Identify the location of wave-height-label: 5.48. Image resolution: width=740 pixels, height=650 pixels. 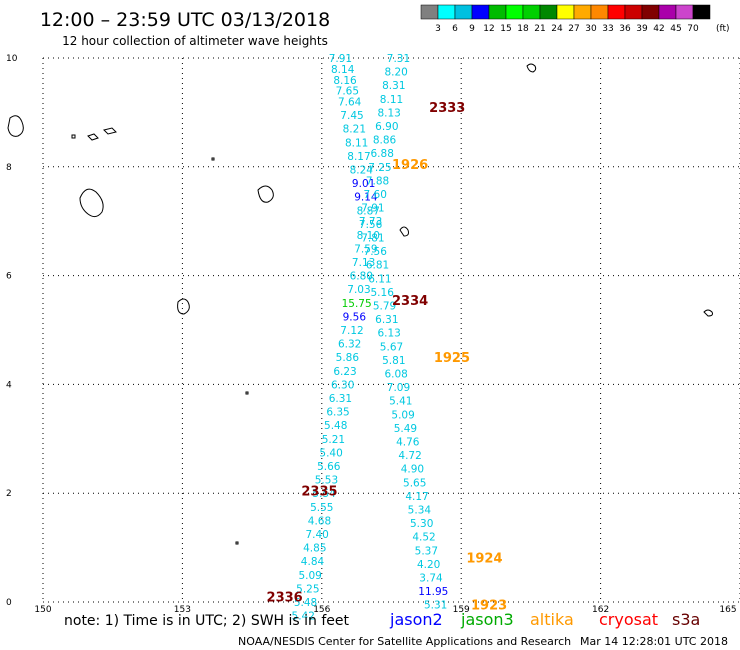
(305, 603).